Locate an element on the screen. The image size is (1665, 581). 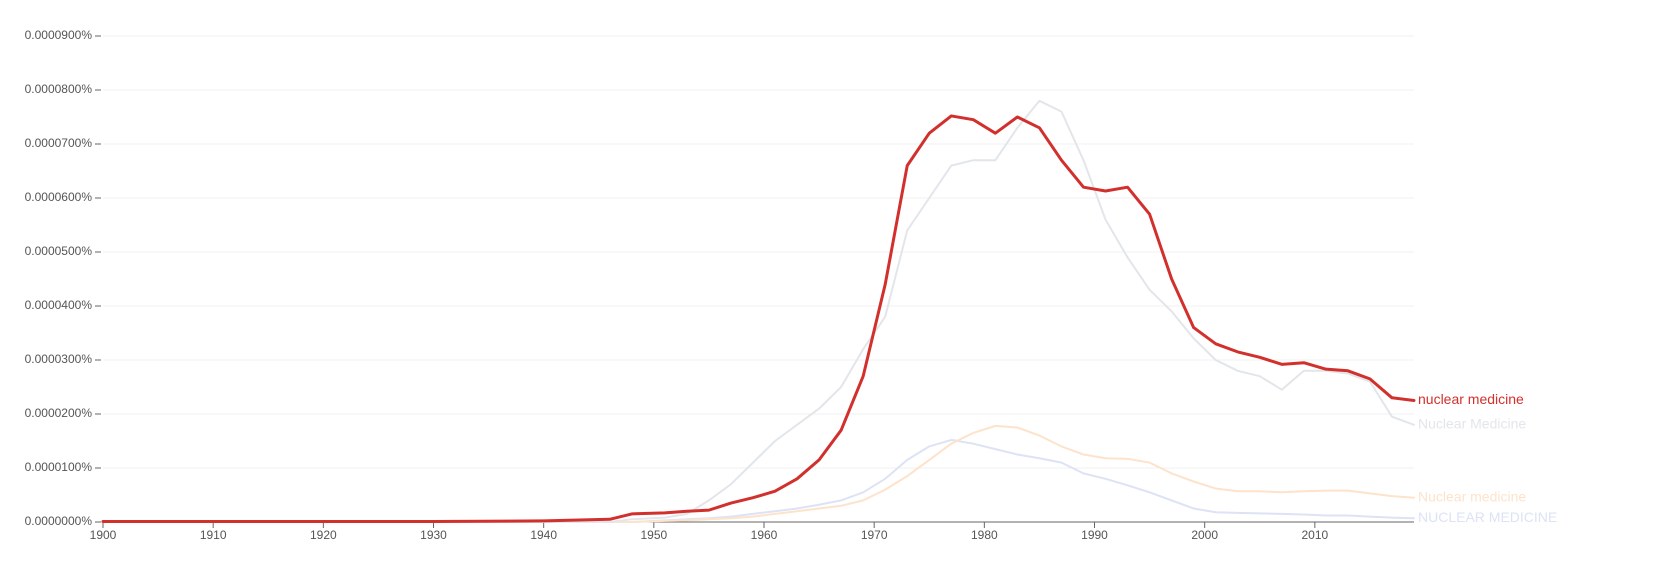
x-tick-label: 1970 is located at coordinates (874, 535).